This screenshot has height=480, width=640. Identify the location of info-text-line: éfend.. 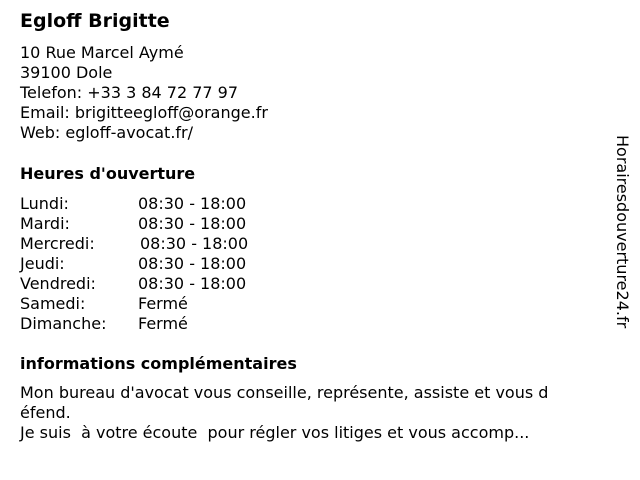
(45, 412).